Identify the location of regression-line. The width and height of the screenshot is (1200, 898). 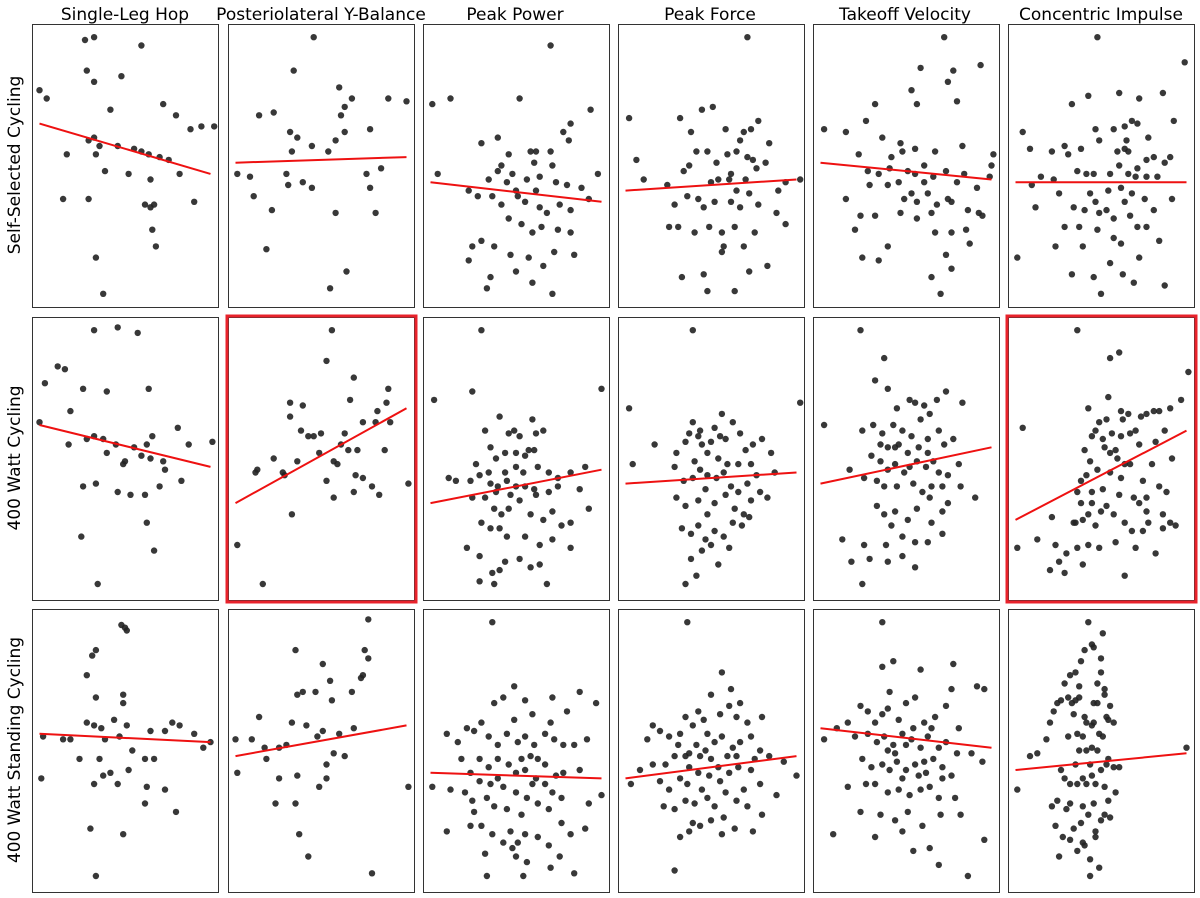
(906, 465).